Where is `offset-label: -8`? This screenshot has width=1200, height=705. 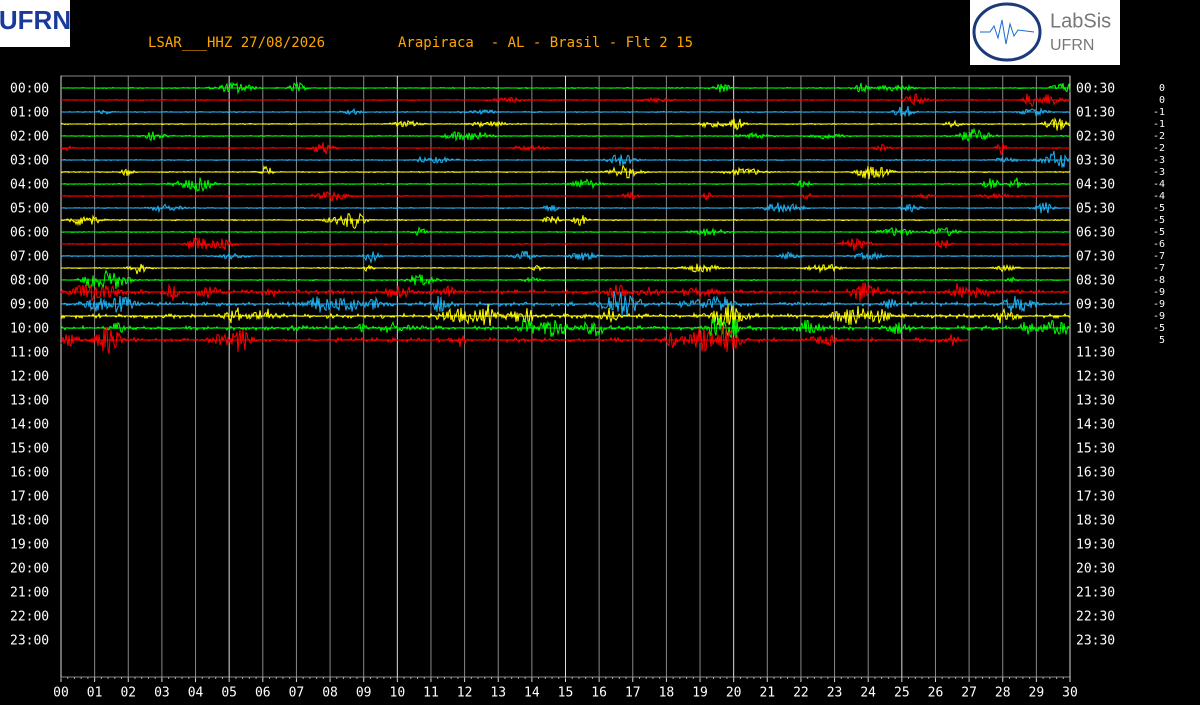 offset-label: -8 is located at coordinates (1159, 280).